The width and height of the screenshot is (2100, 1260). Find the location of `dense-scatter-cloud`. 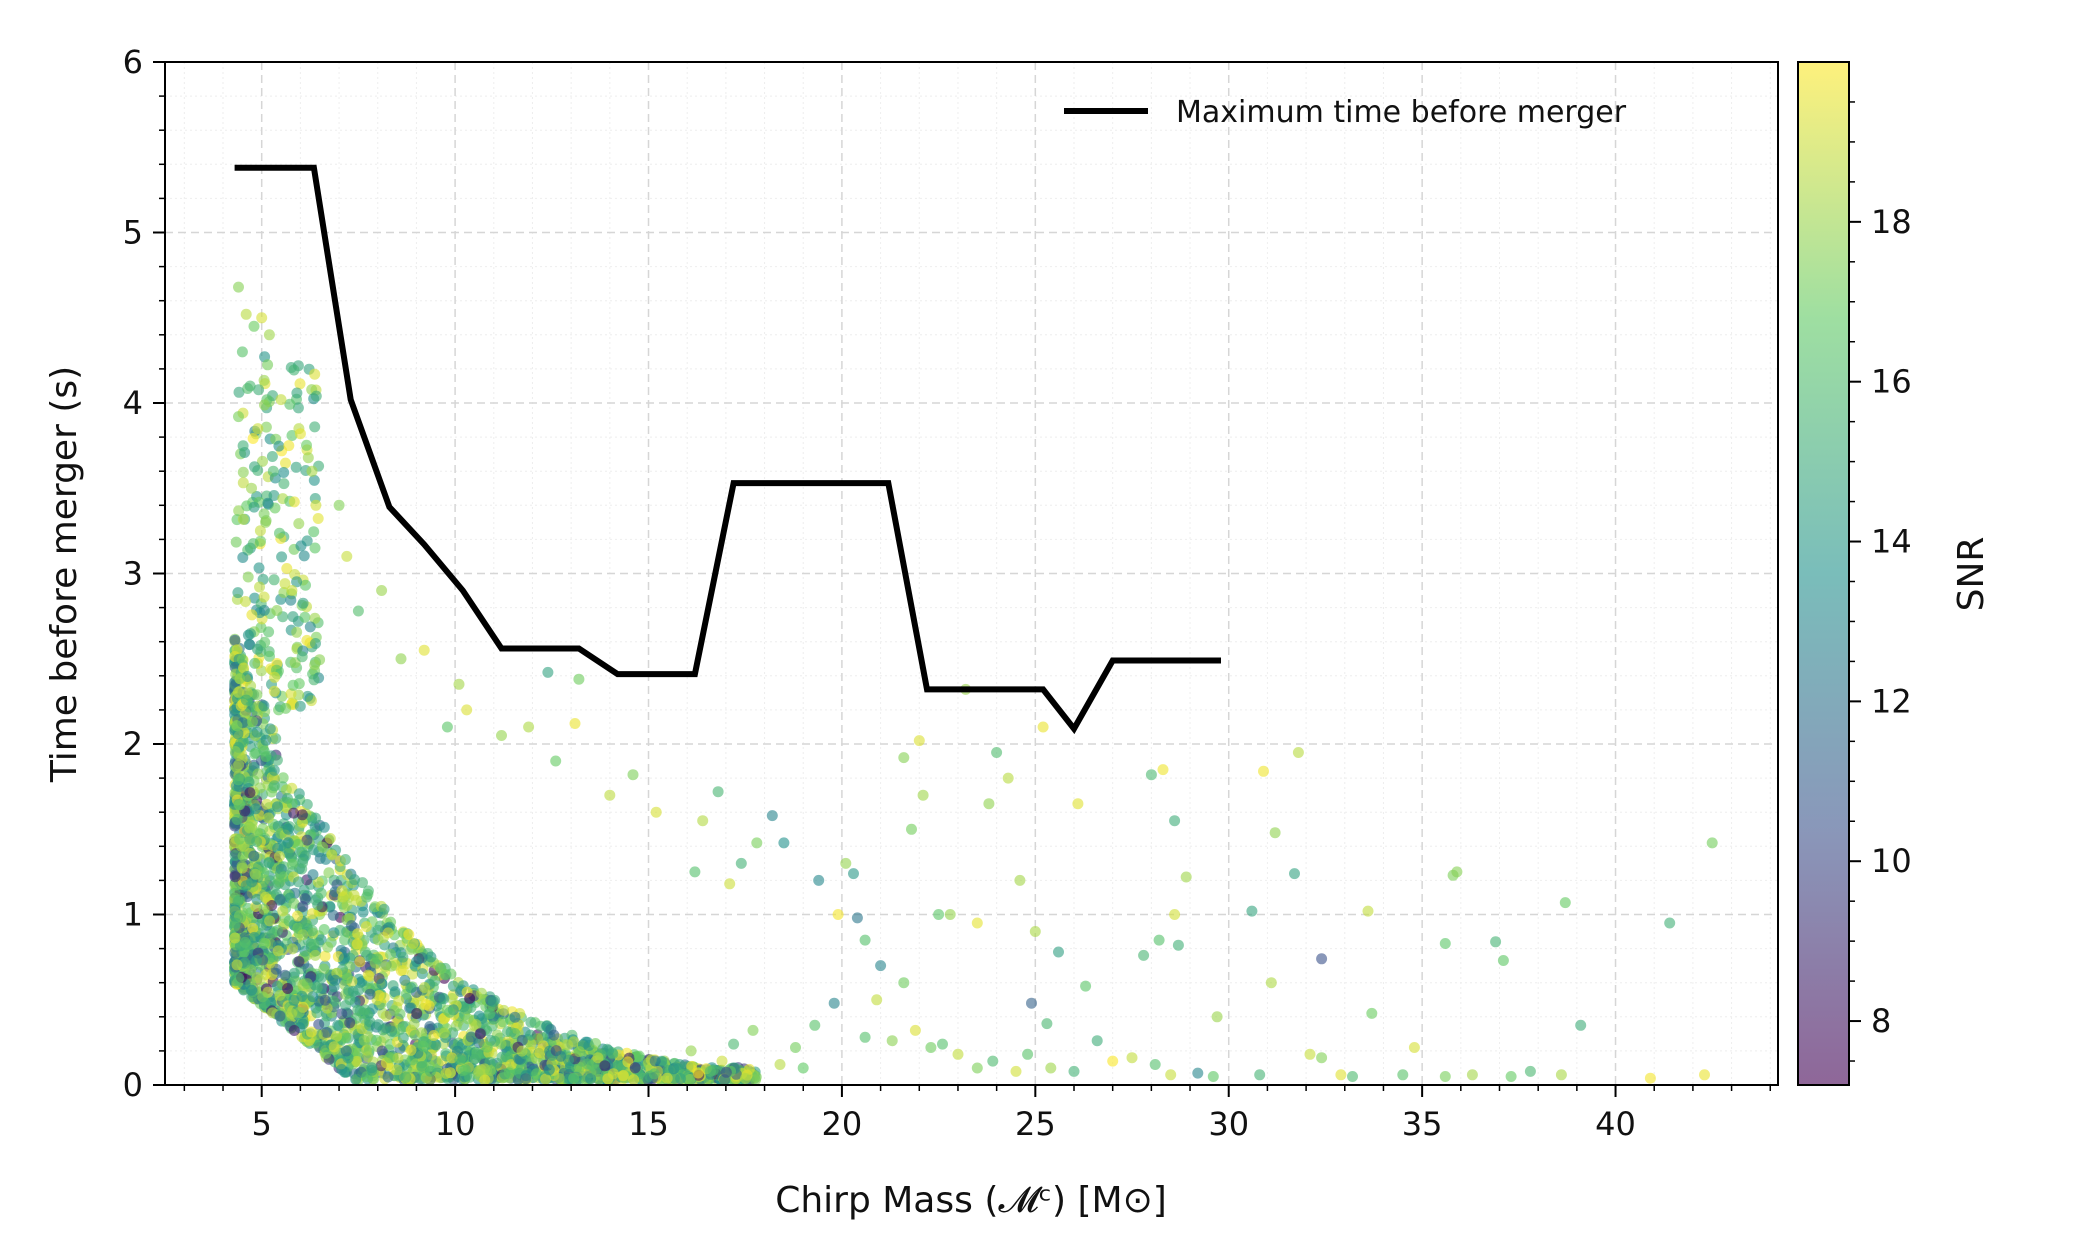

dense-scatter-cloud is located at coordinates (495, 718).